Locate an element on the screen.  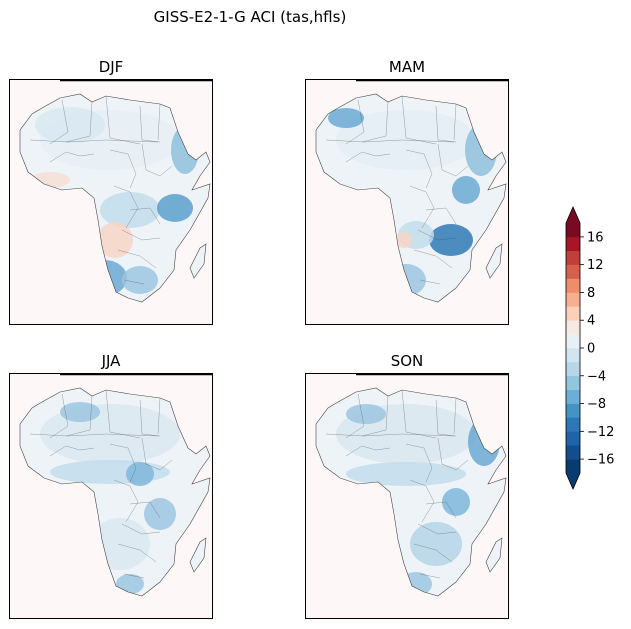
colorbar-tick-label: −8 is located at coordinates (596, 404).